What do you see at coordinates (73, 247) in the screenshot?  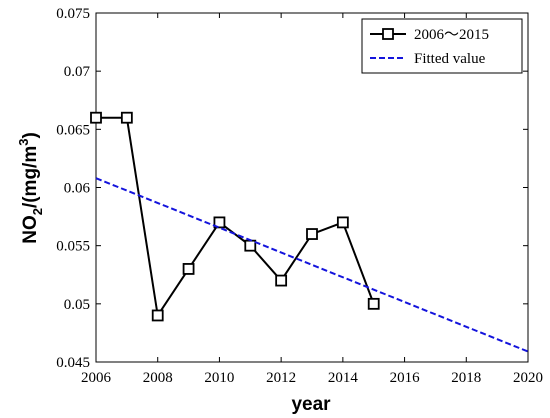 I see `y-tick-label: 0.055` at bounding box center [73, 247].